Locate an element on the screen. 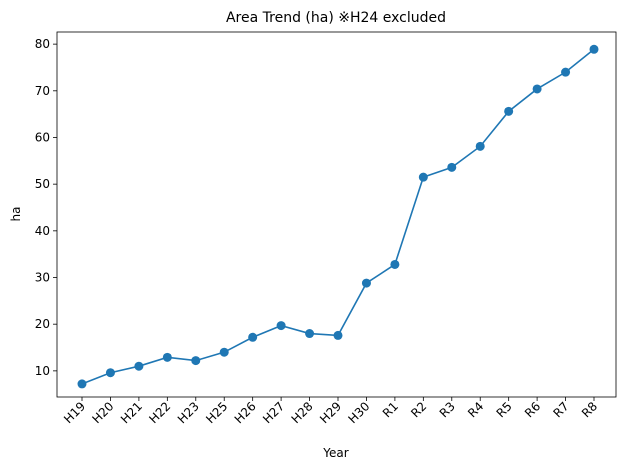  x-tick-label: H30 is located at coordinates (358, 412).